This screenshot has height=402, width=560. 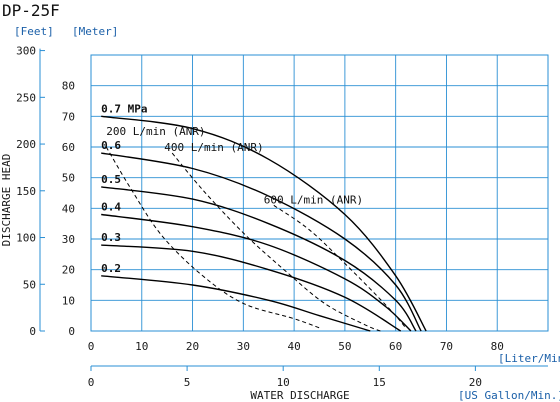 What do you see at coordinates (283, 382) in the screenshot?
I see `gallon-tick-label: 10` at bounding box center [283, 382].